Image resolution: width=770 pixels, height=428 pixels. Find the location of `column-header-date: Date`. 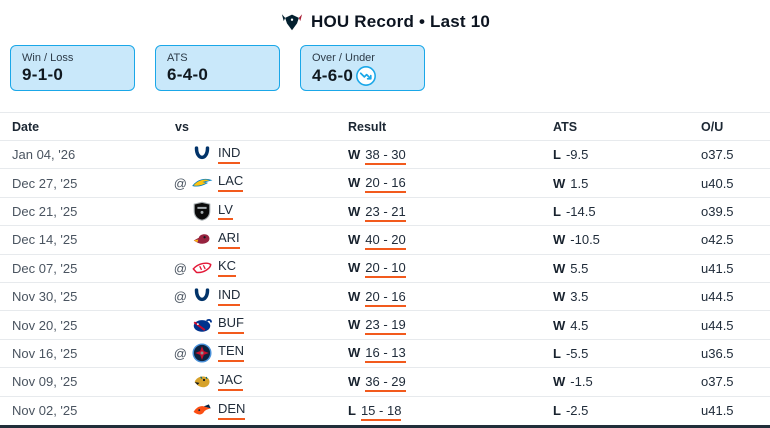

column-header-date: Date is located at coordinates (26, 126).